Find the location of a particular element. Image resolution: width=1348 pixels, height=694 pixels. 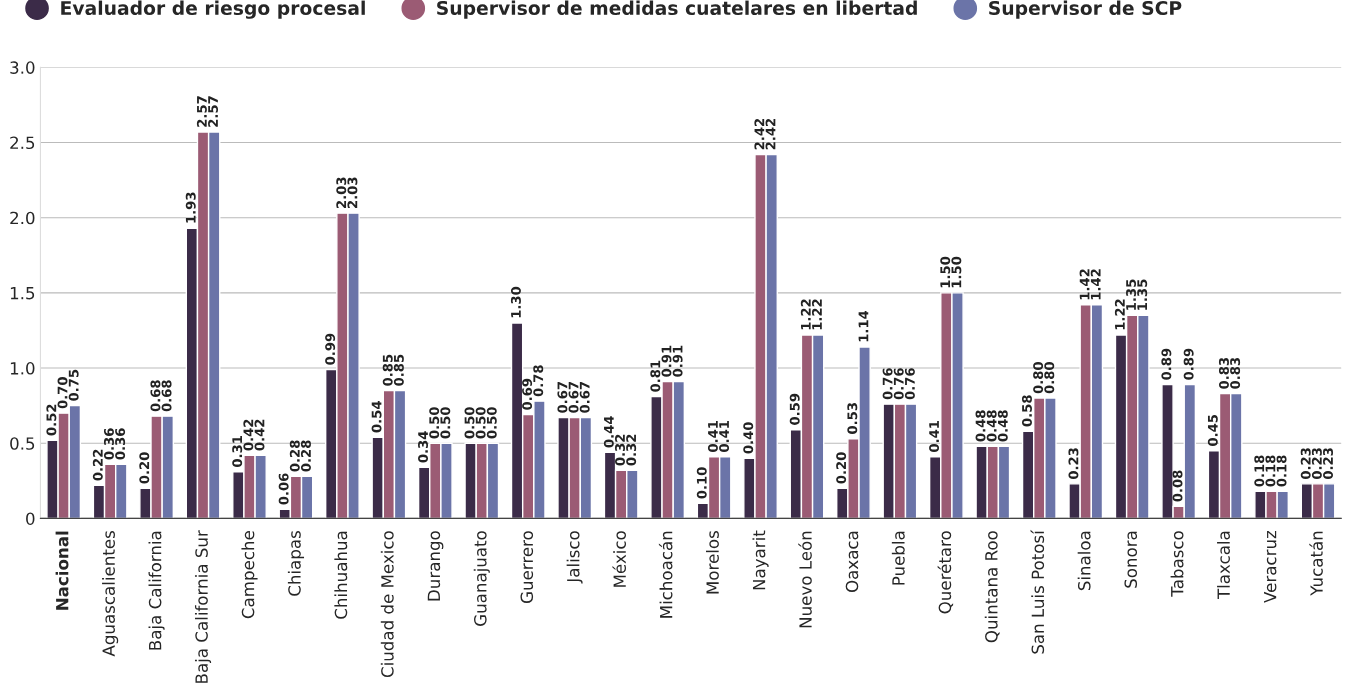

x-tick-label: Aguascalientes is located at coordinates (110, 594).